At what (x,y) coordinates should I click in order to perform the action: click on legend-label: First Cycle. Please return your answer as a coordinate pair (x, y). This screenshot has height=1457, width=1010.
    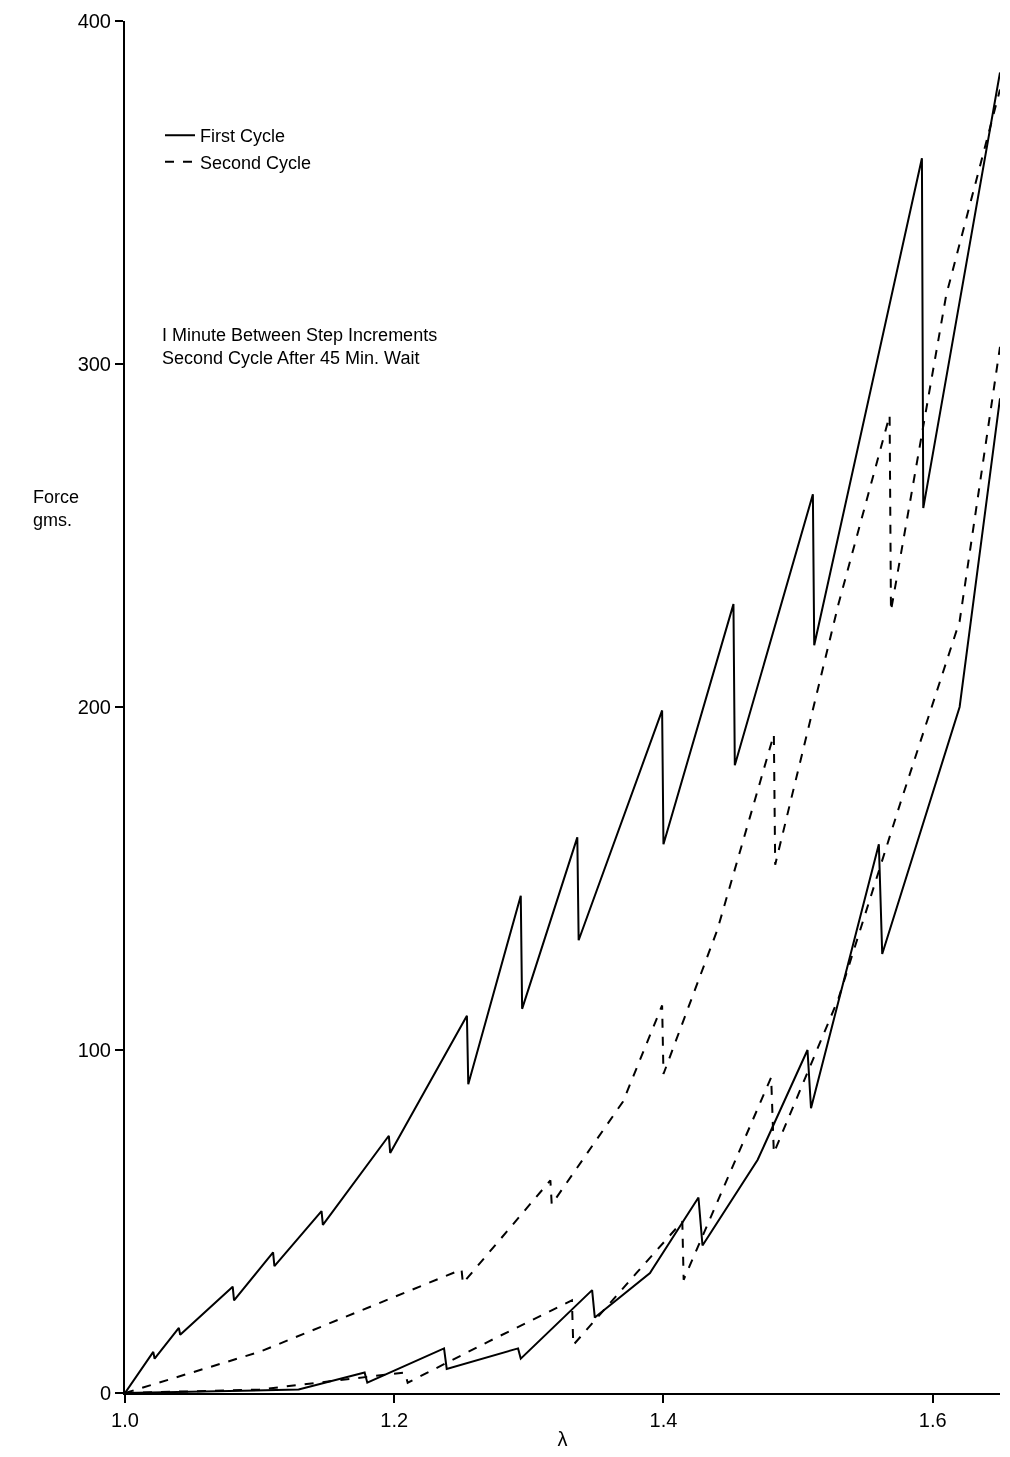
    Looking at the image, I should click on (242, 136).